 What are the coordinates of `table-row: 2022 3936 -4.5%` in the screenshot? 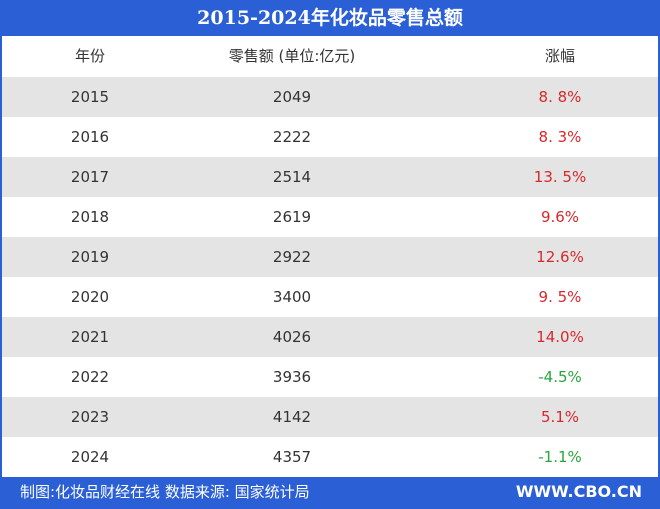 It's located at (330, 377).